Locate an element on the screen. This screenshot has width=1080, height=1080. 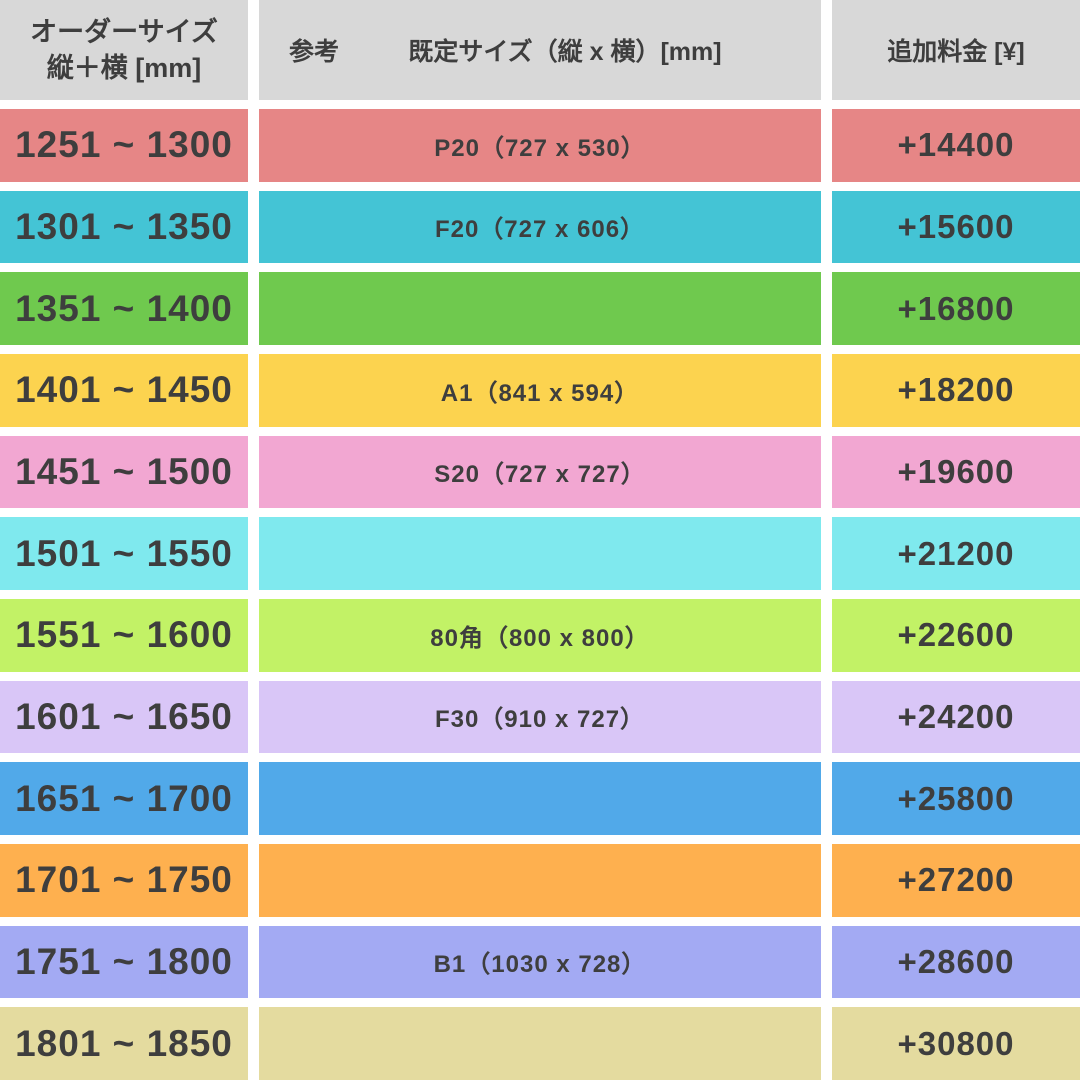
order-size-range: 1451 ~ 1500 is located at coordinates (124, 471).